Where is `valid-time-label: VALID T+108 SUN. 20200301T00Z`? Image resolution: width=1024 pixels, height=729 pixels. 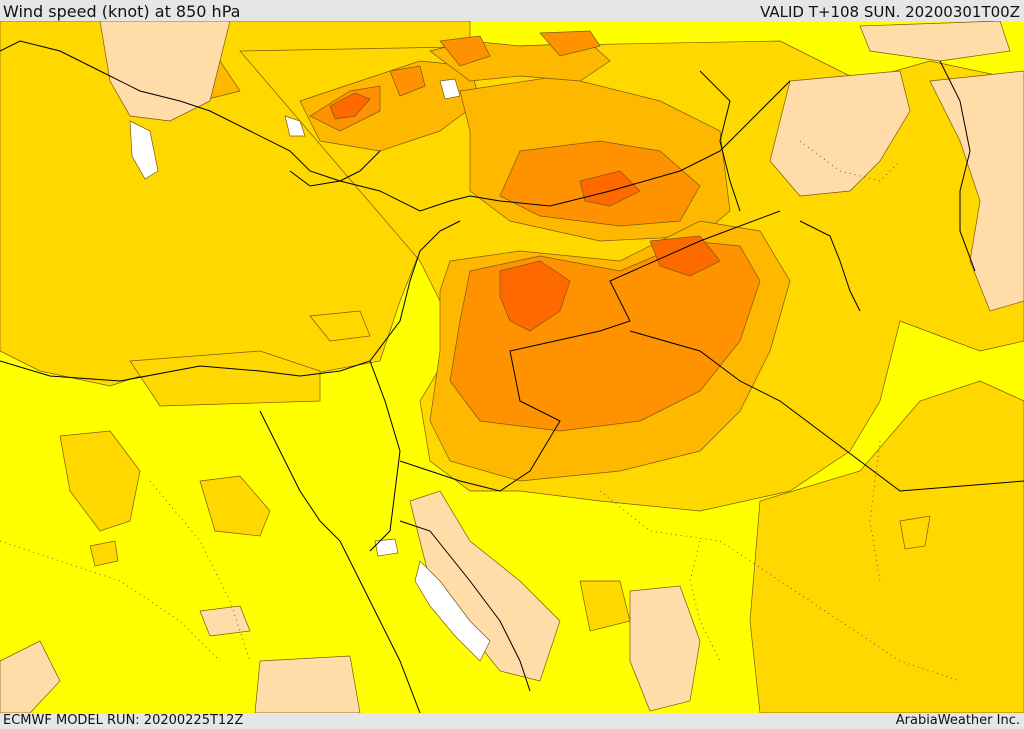
valid-time-label: VALID T+108 SUN. 20200301T00Z is located at coordinates (890, 12).